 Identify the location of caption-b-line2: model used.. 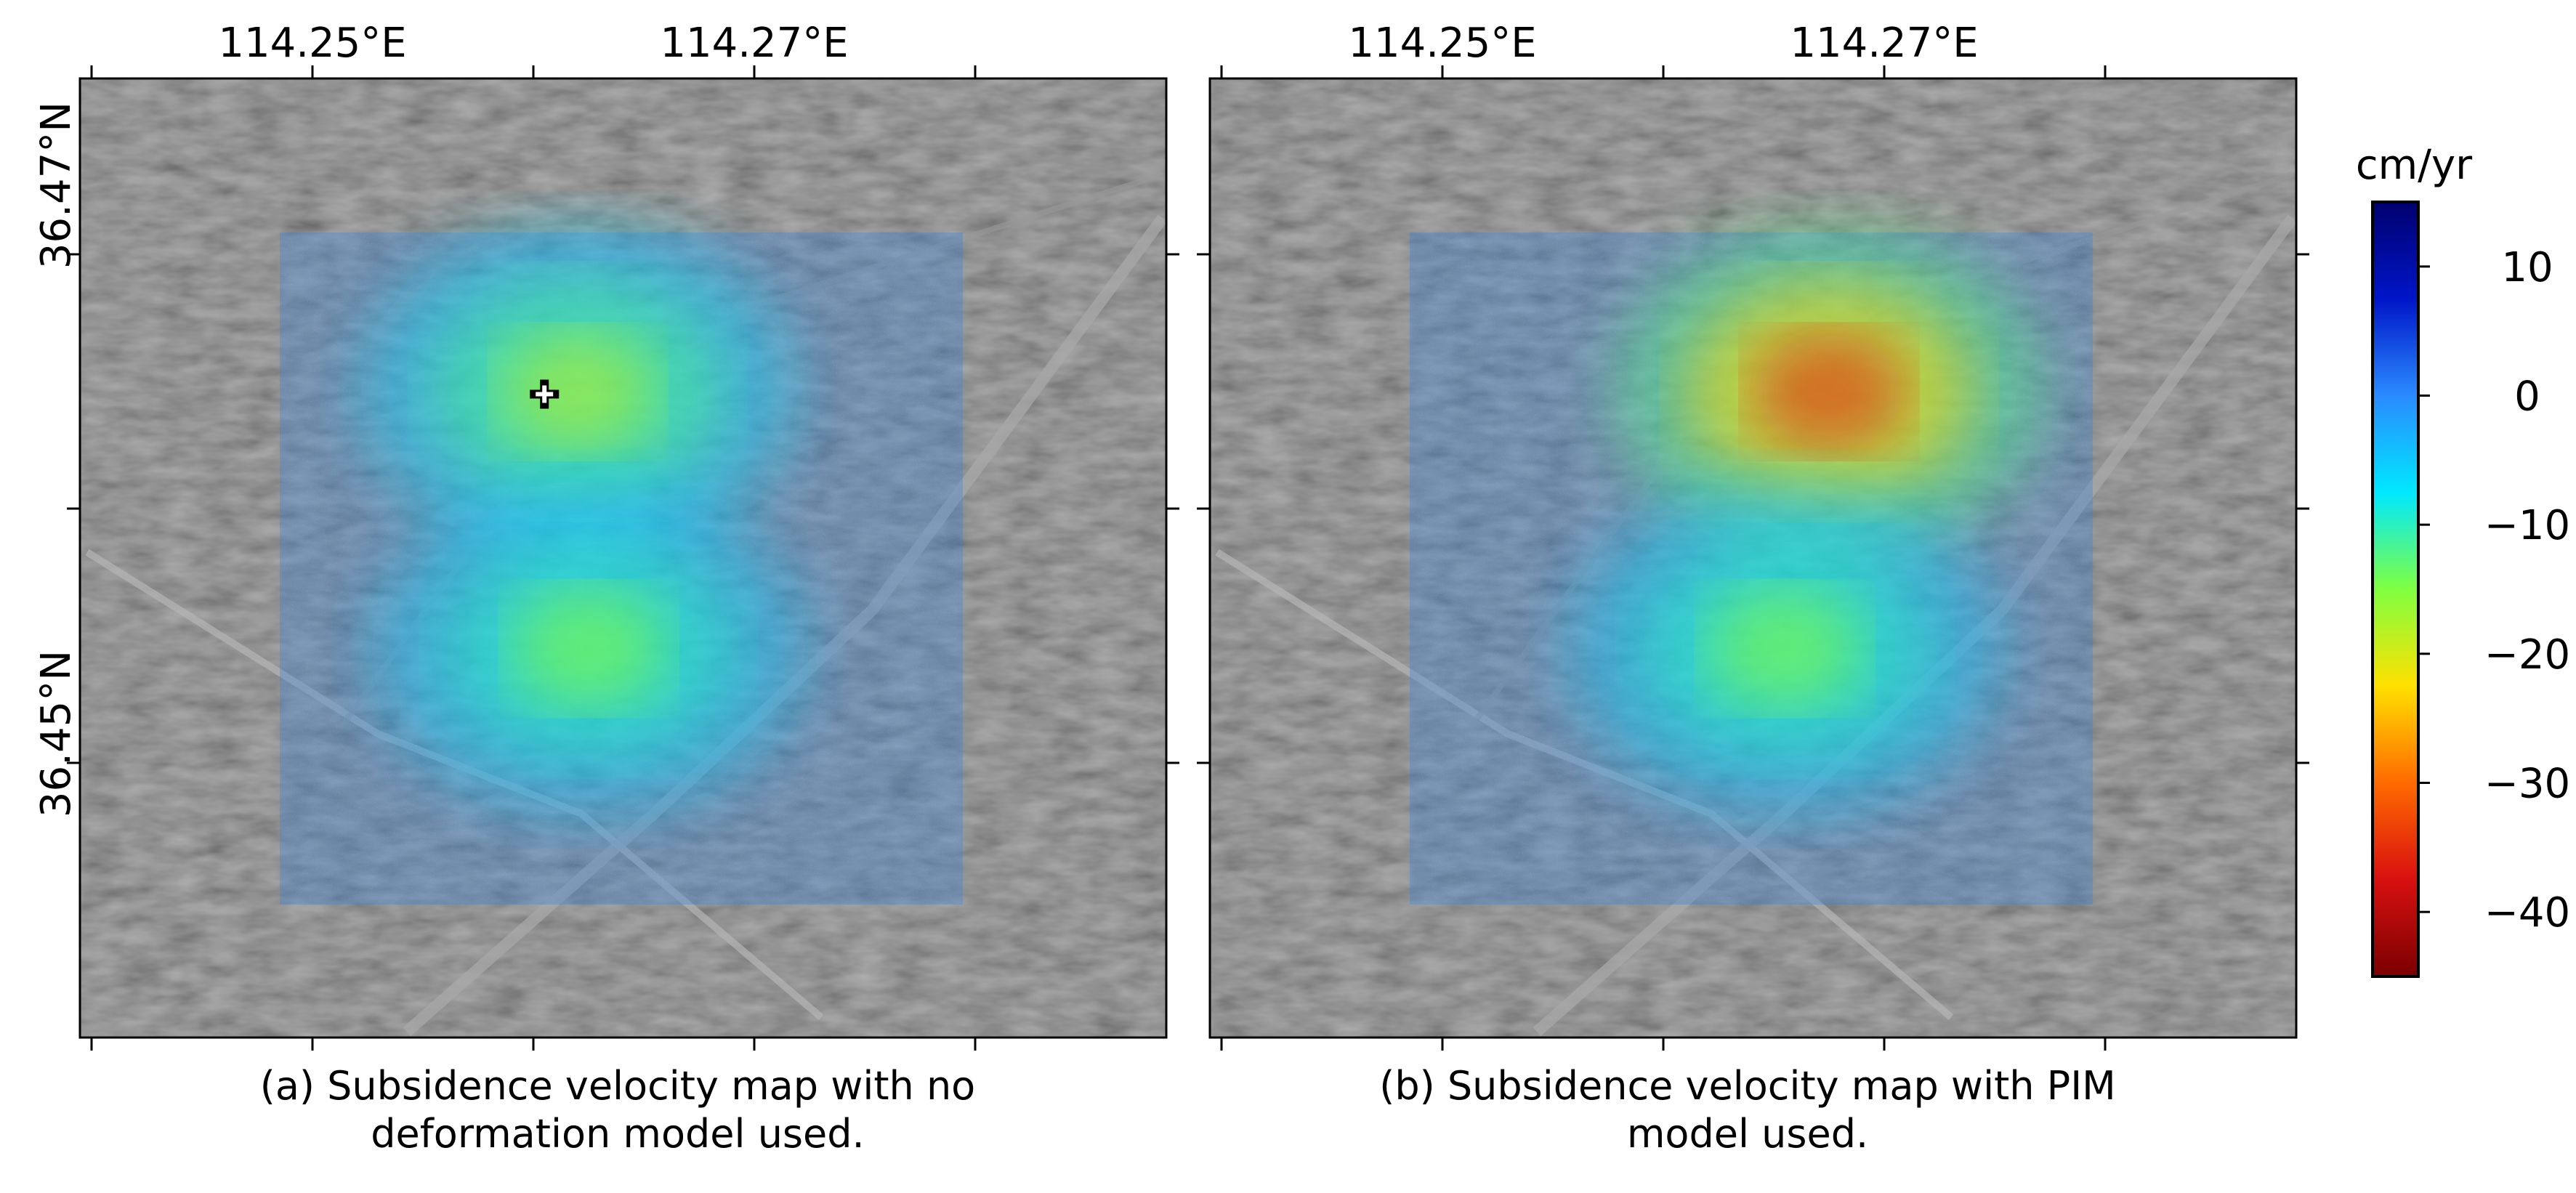
(1748, 1134).